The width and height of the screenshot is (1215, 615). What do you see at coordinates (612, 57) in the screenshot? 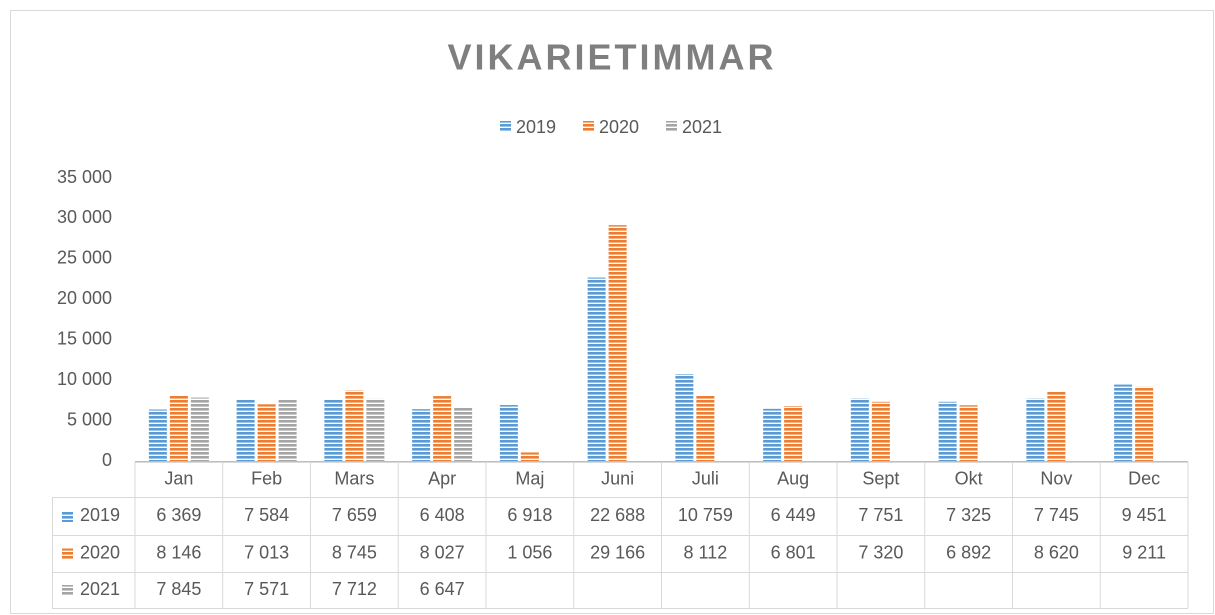
I see `chart-title: VIKARIETIMMAR` at bounding box center [612, 57].